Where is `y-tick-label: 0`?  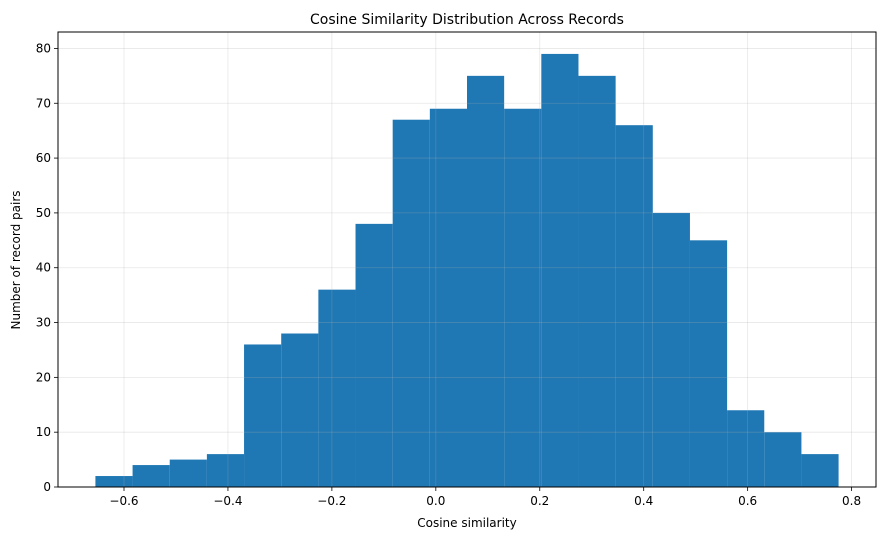
y-tick-label: 0 is located at coordinates (47, 487).